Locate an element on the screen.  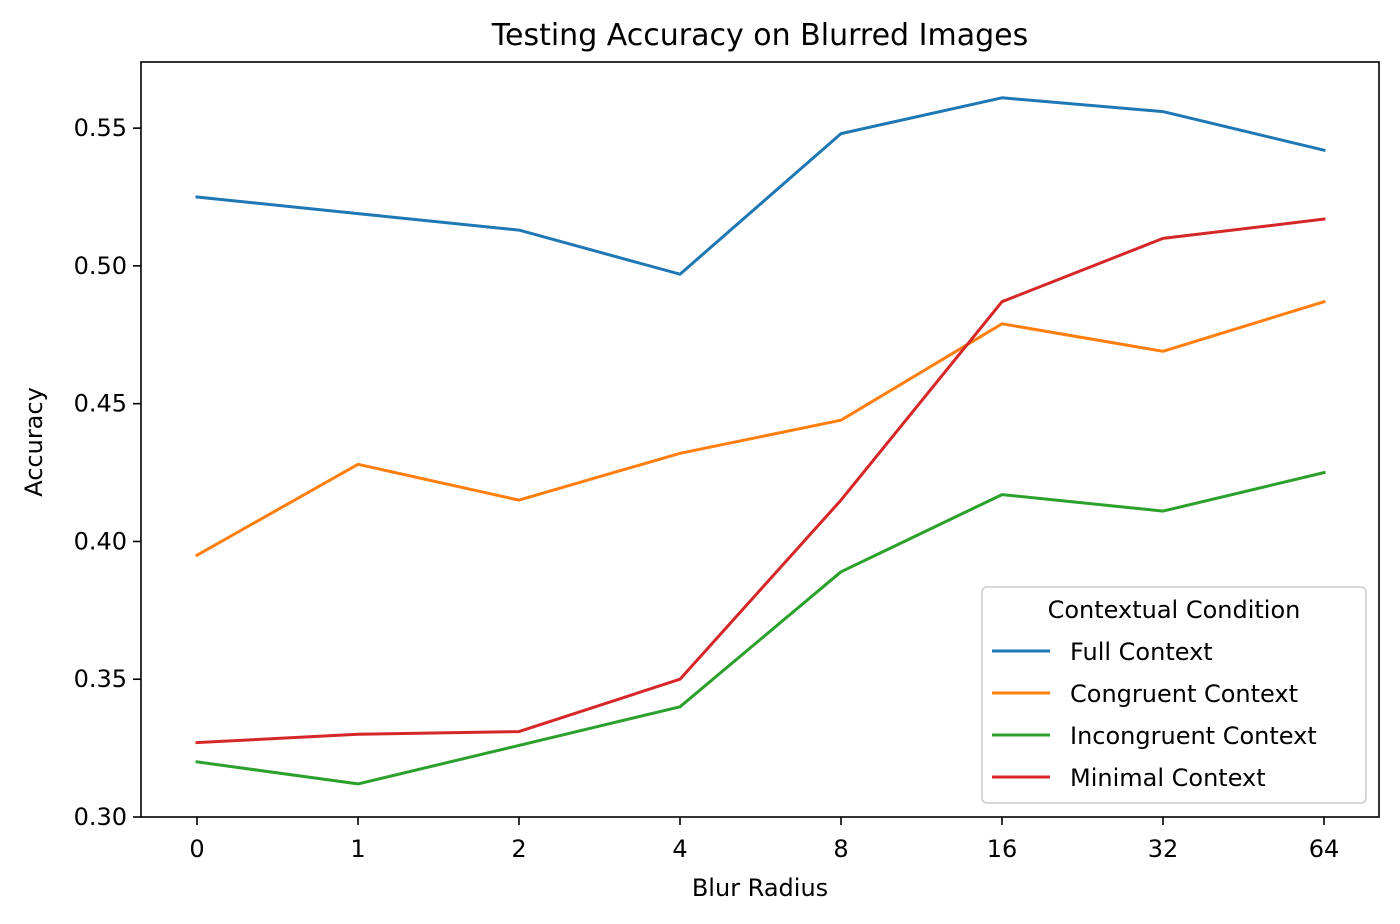
legend-label: Congruent Context is located at coordinates (1184, 694).